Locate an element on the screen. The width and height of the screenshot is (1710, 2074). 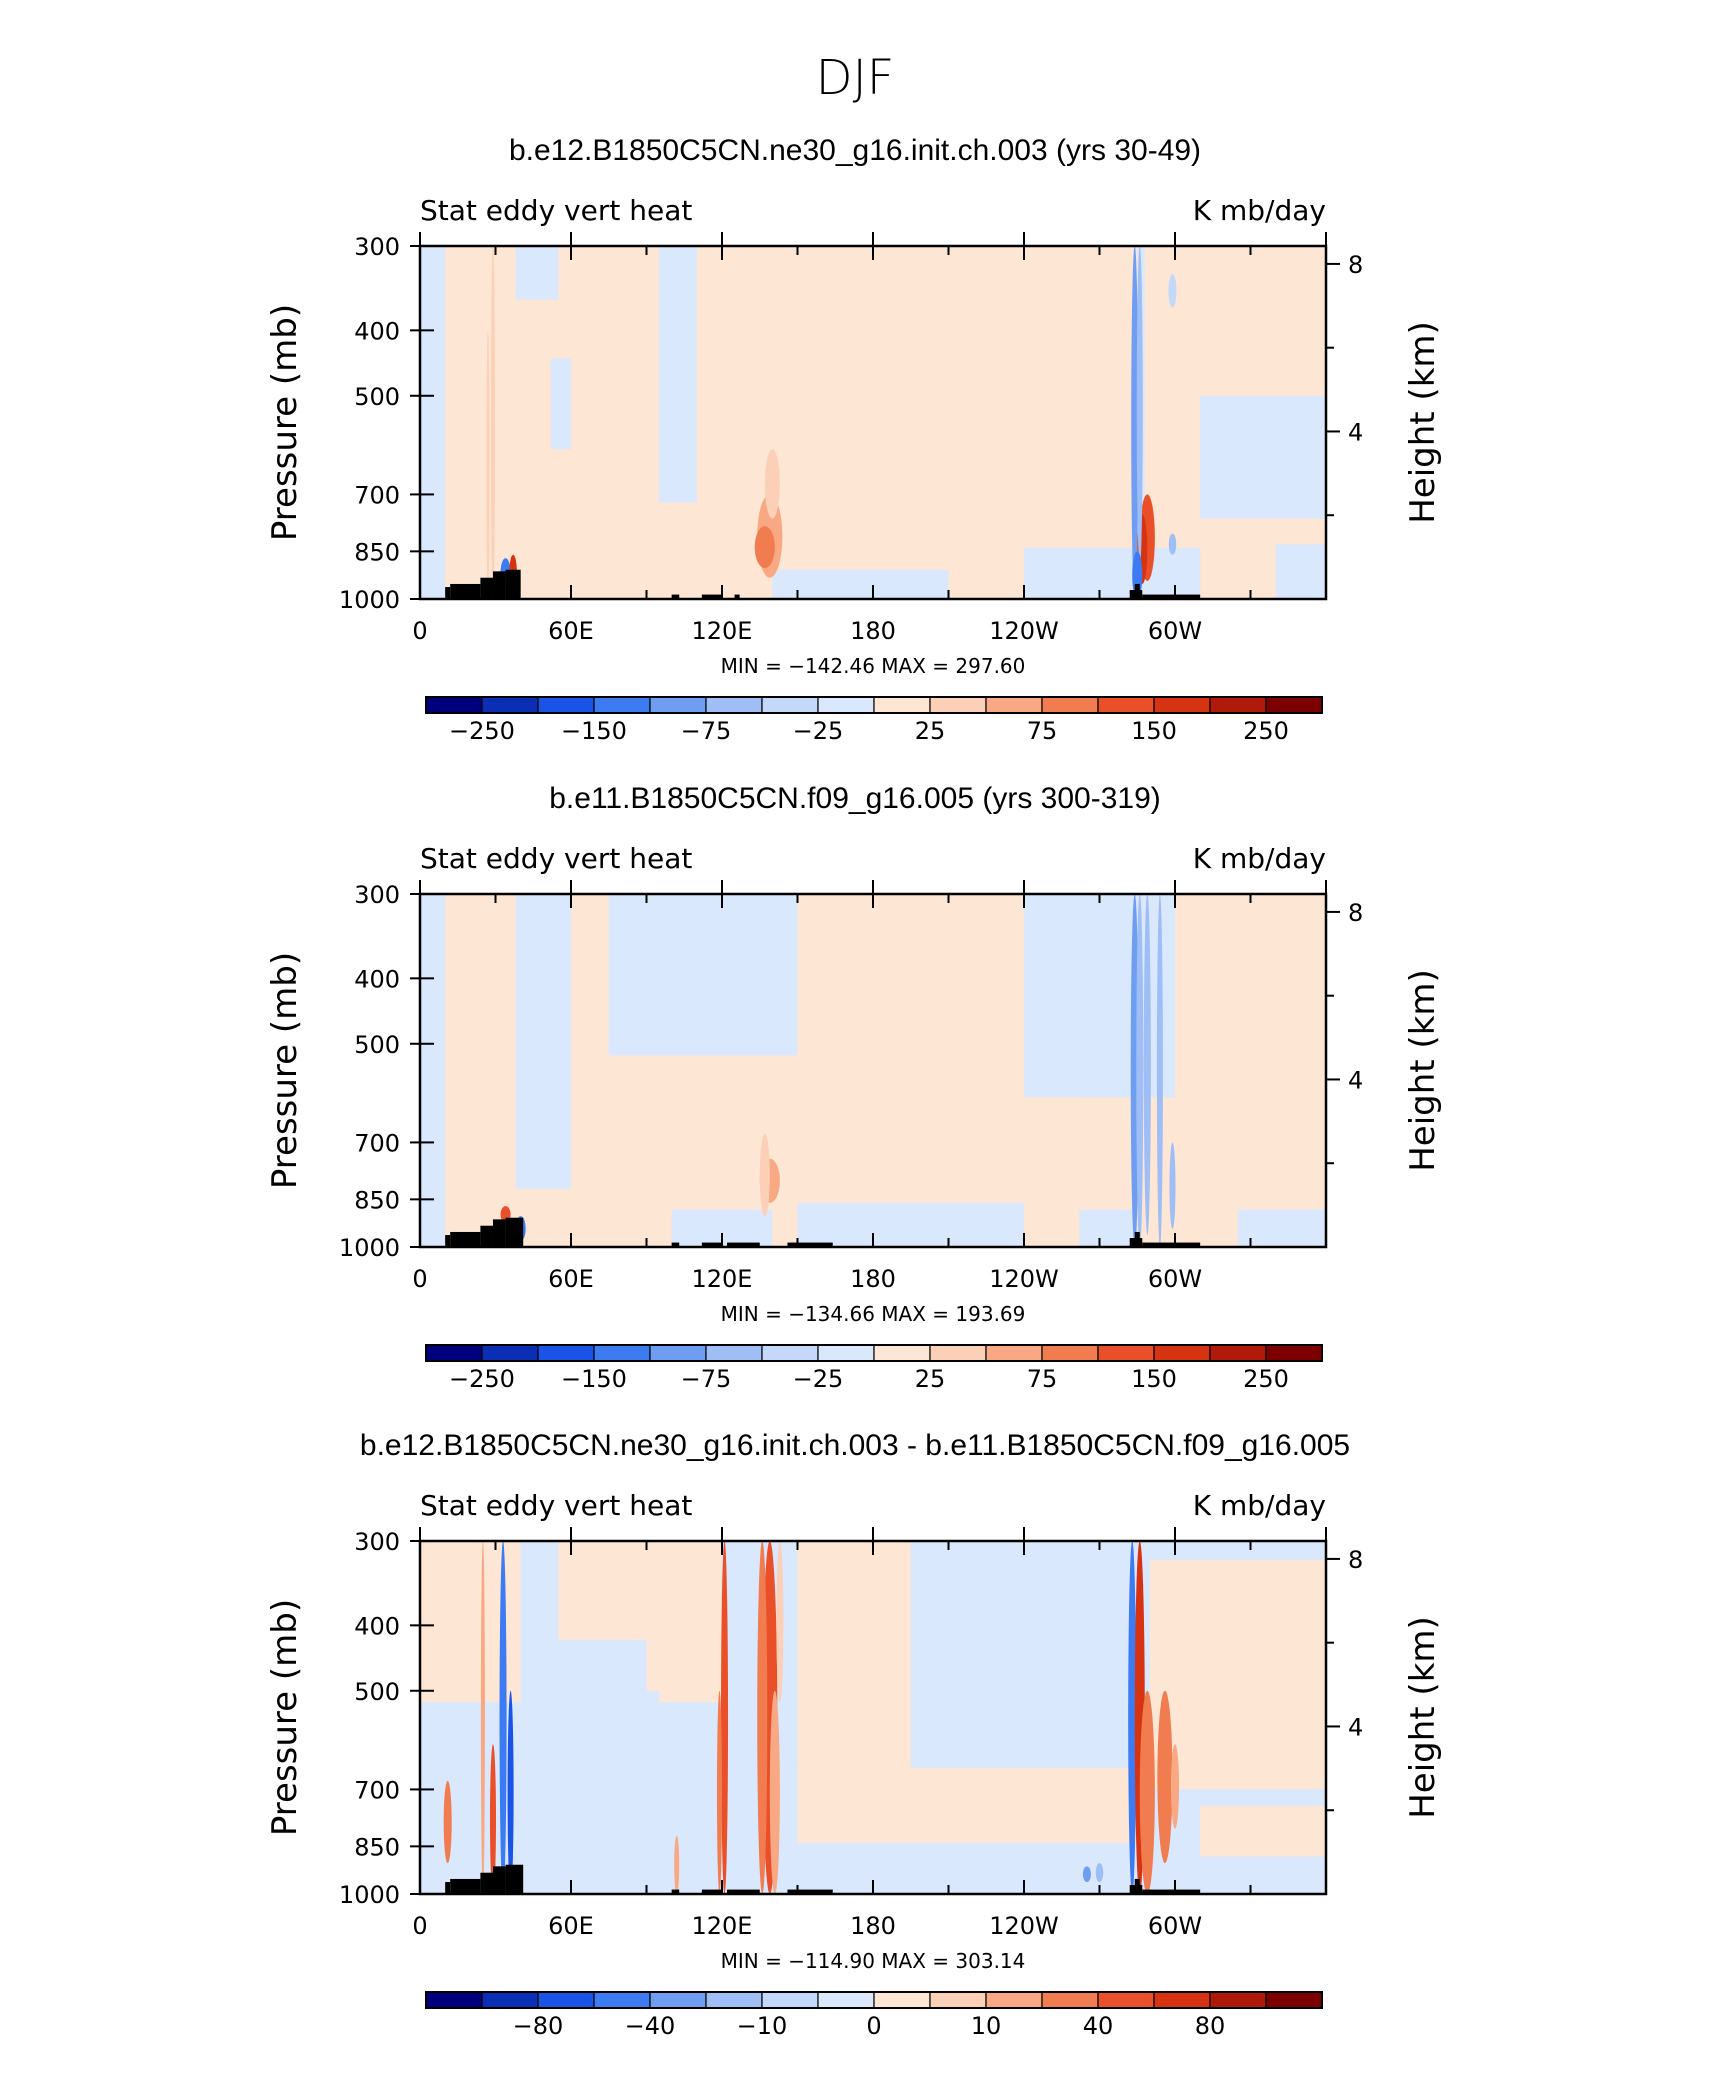
colorbar-tick-label: 10 is located at coordinates (986, 2026).